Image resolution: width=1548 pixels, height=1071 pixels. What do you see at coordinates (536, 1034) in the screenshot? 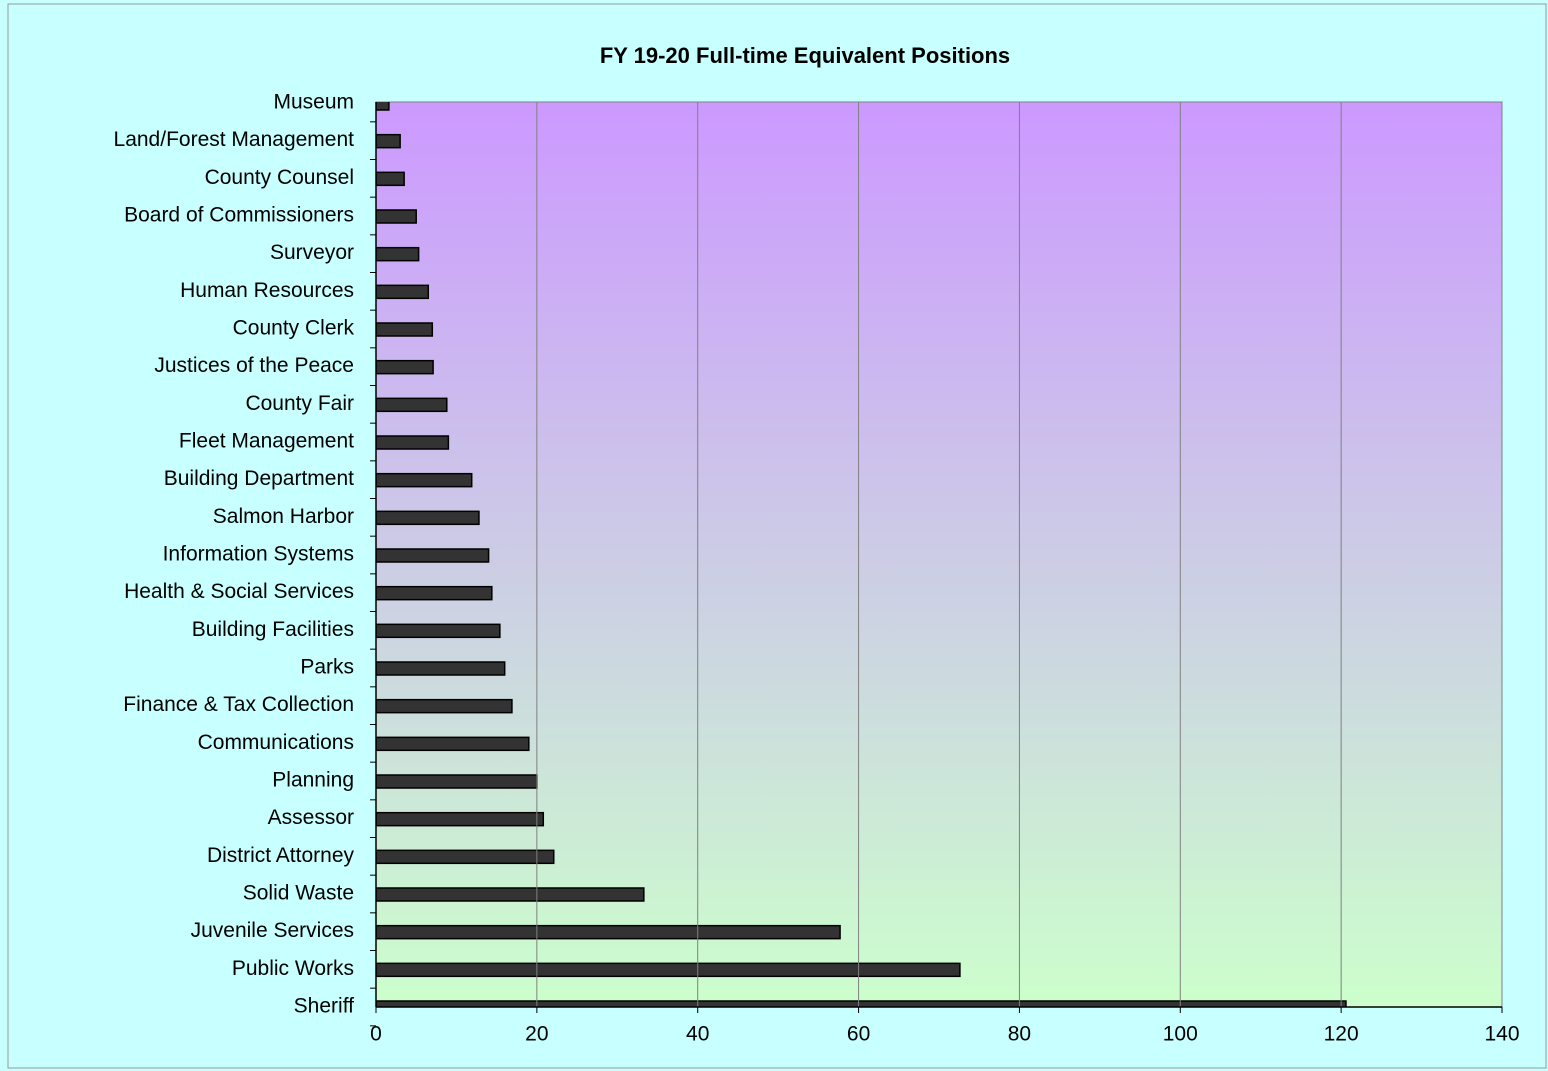
I see `x-tick-label: 20` at bounding box center [536, 1034].